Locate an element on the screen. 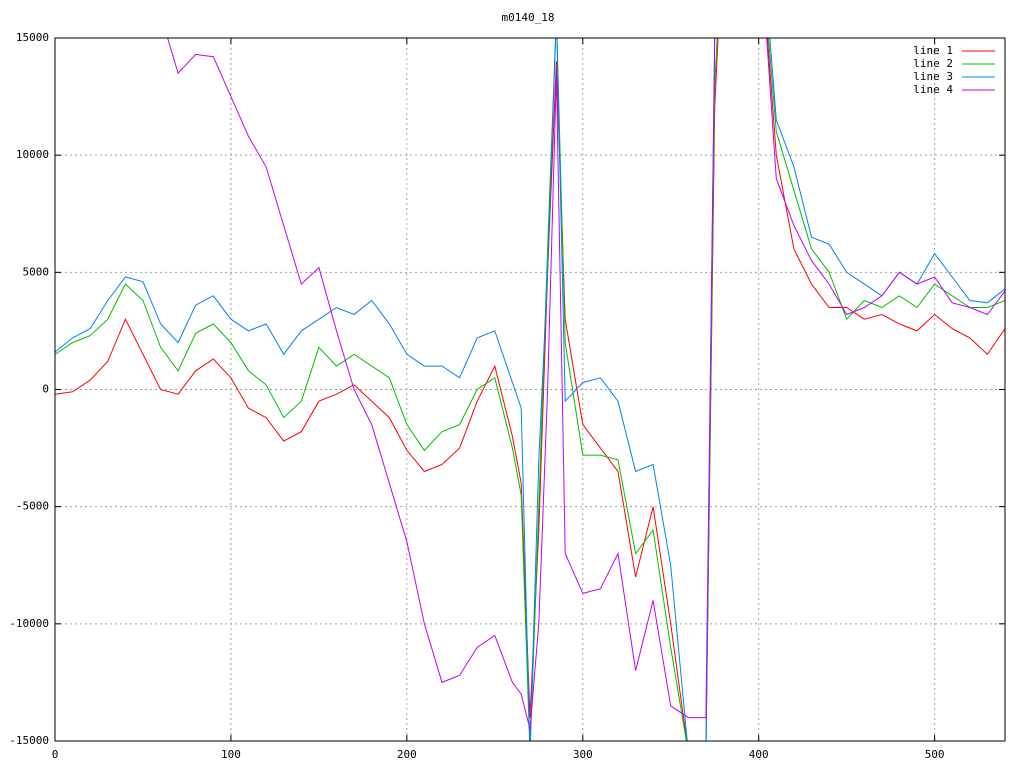  y-tick-label: -5000 is located at coordinates (32, 506).